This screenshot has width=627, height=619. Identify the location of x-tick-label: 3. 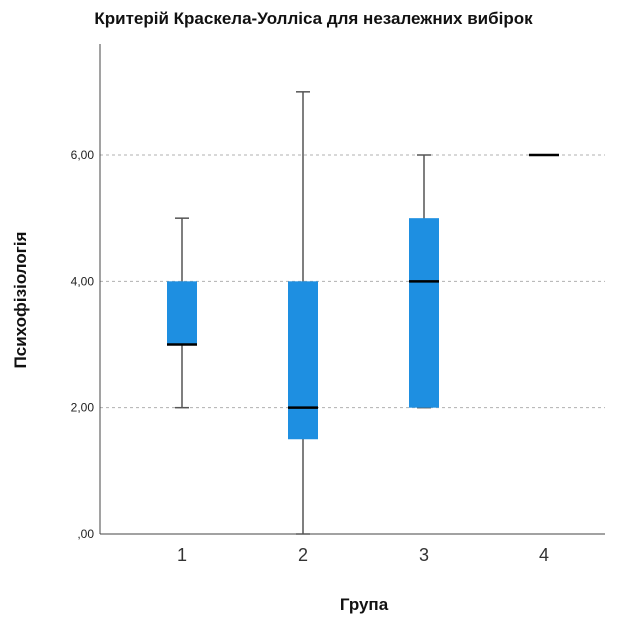
(424, 555).